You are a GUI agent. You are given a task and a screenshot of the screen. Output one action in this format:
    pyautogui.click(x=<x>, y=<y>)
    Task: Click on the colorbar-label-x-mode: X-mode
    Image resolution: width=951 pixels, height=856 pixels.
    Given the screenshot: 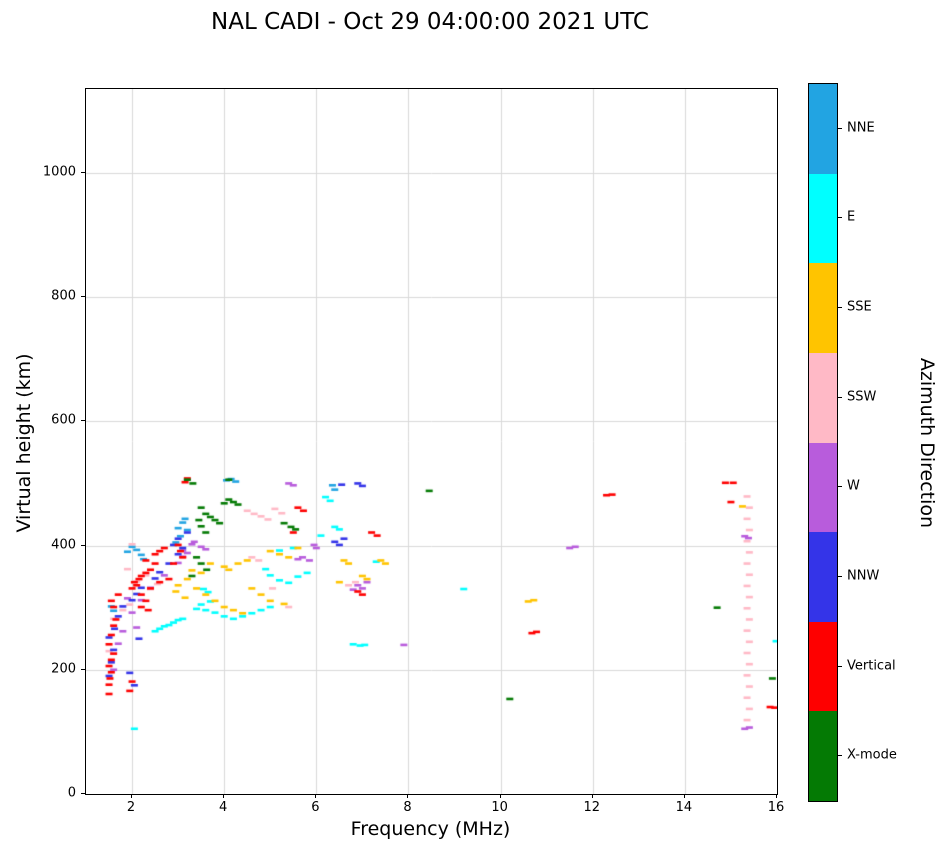 What is the action you would take?
    pyautogui.click(x=872, y=755)
    